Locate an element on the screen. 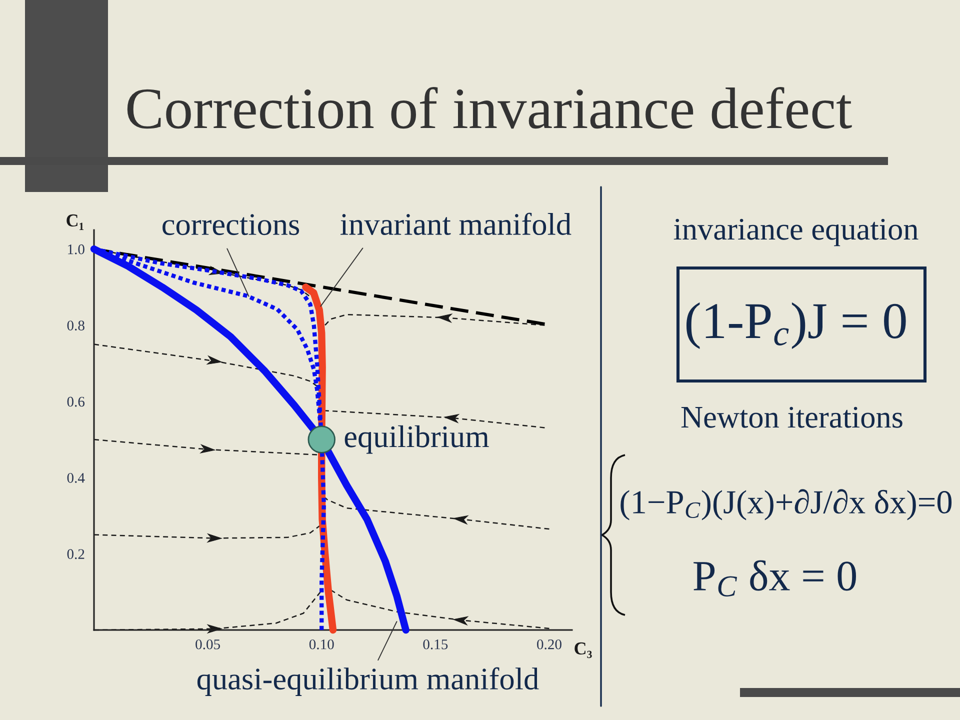 Image resolution: width=960 pixels, height=720 pixels. annotation: quasi-equilibrium manifold is located at coordinates (368, 681).